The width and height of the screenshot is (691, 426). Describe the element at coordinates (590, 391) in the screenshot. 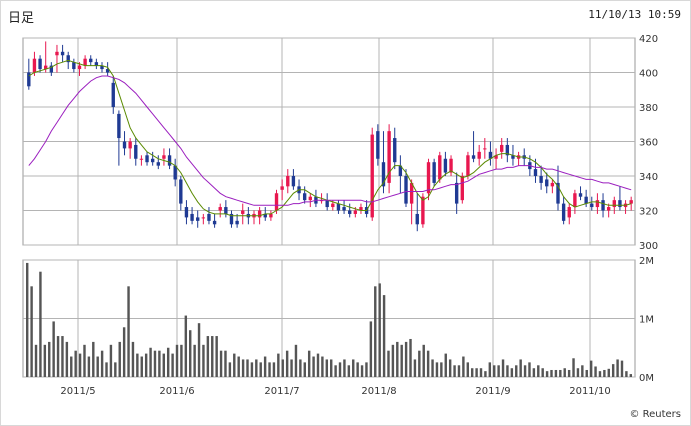

I see `x-tick-label: 2011/10` at that location.